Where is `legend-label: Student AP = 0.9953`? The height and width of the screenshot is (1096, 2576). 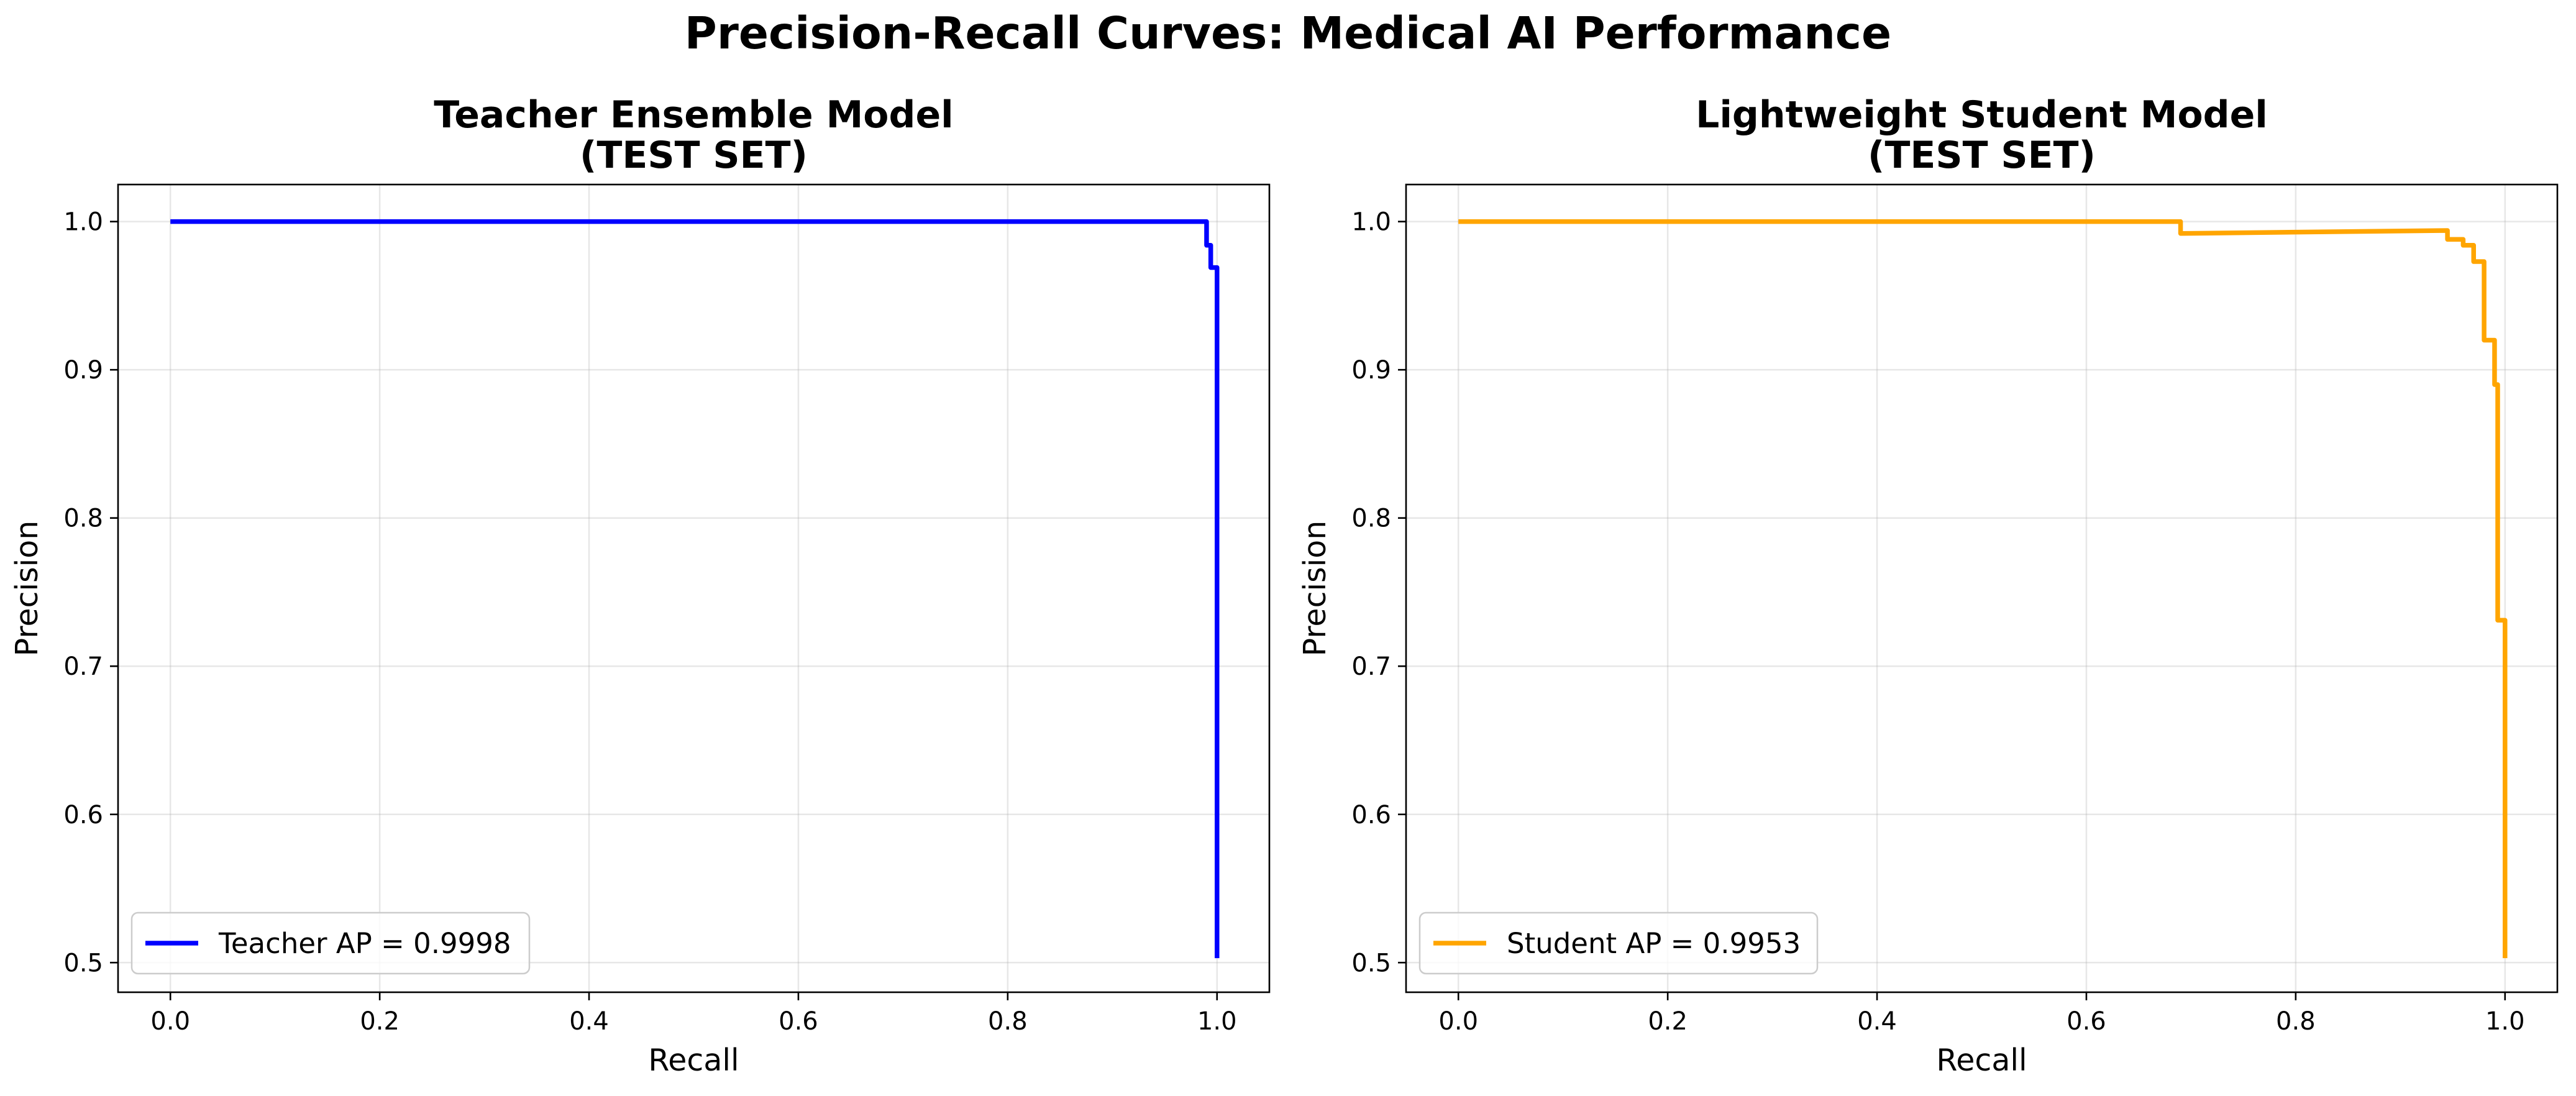 legend-label: Student AP = 0.9953 is located at coordinates (1654, 943).